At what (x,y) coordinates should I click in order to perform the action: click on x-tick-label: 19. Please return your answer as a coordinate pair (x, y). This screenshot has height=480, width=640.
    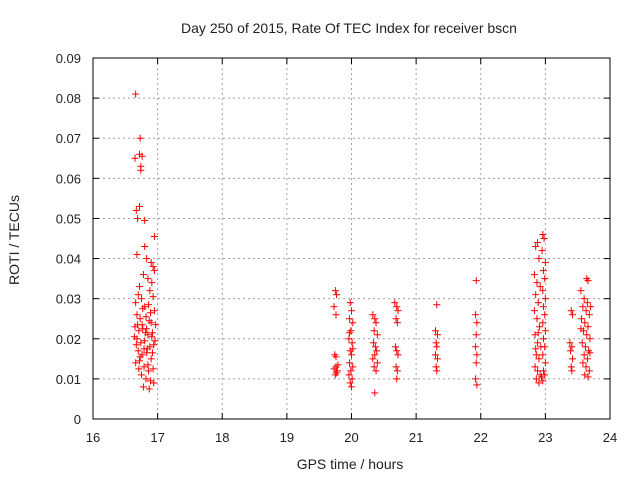
    Looking at the image, I should click on (287, 437).